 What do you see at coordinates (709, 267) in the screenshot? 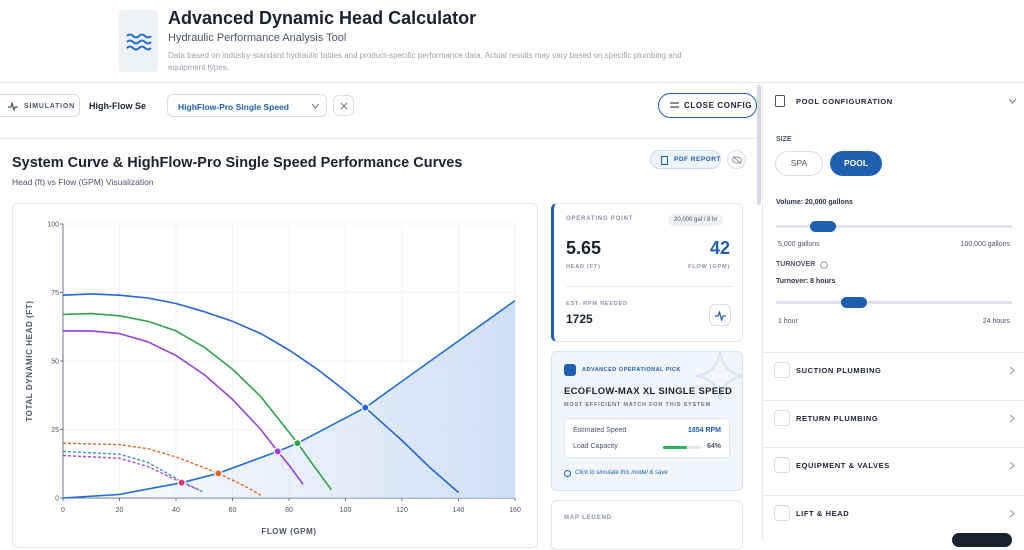
I see `op-flow-label: FLOW (GPM)` at bounding box center [709, 267].